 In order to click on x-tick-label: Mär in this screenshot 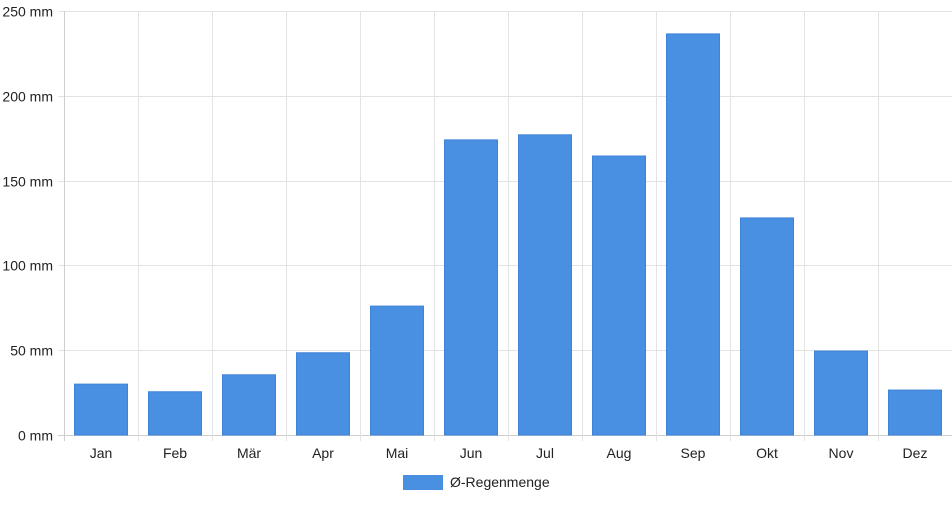, I will do `click(249, 453)`.